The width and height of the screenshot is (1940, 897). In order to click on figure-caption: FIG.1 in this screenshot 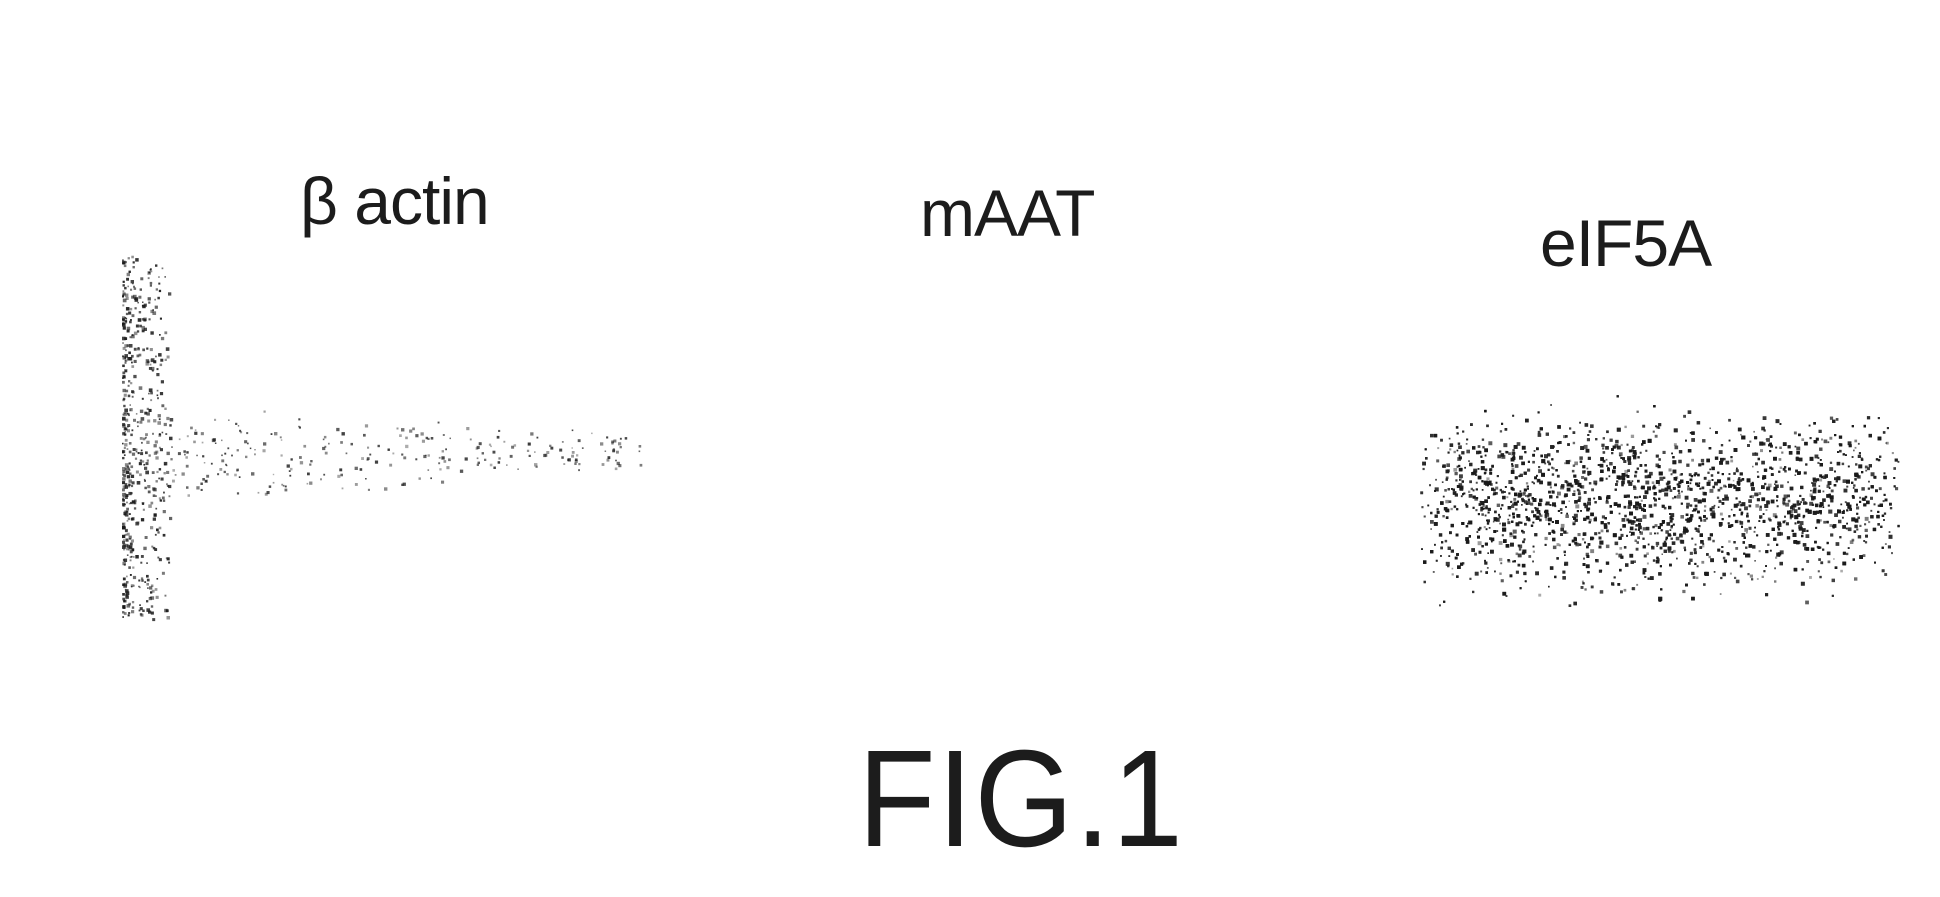, I will do `click(1021, 799)`.